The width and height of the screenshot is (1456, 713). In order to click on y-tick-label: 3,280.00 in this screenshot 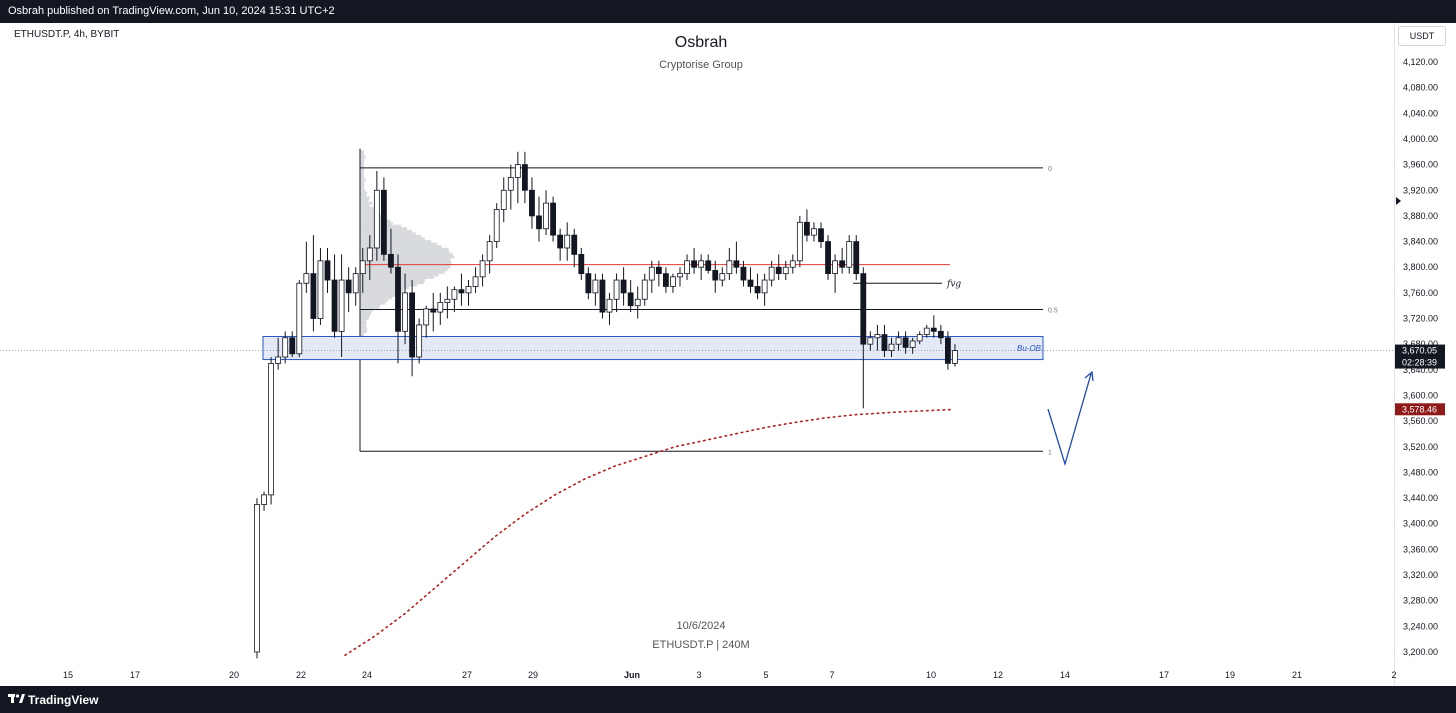, I will do `click(1420, 601)`.